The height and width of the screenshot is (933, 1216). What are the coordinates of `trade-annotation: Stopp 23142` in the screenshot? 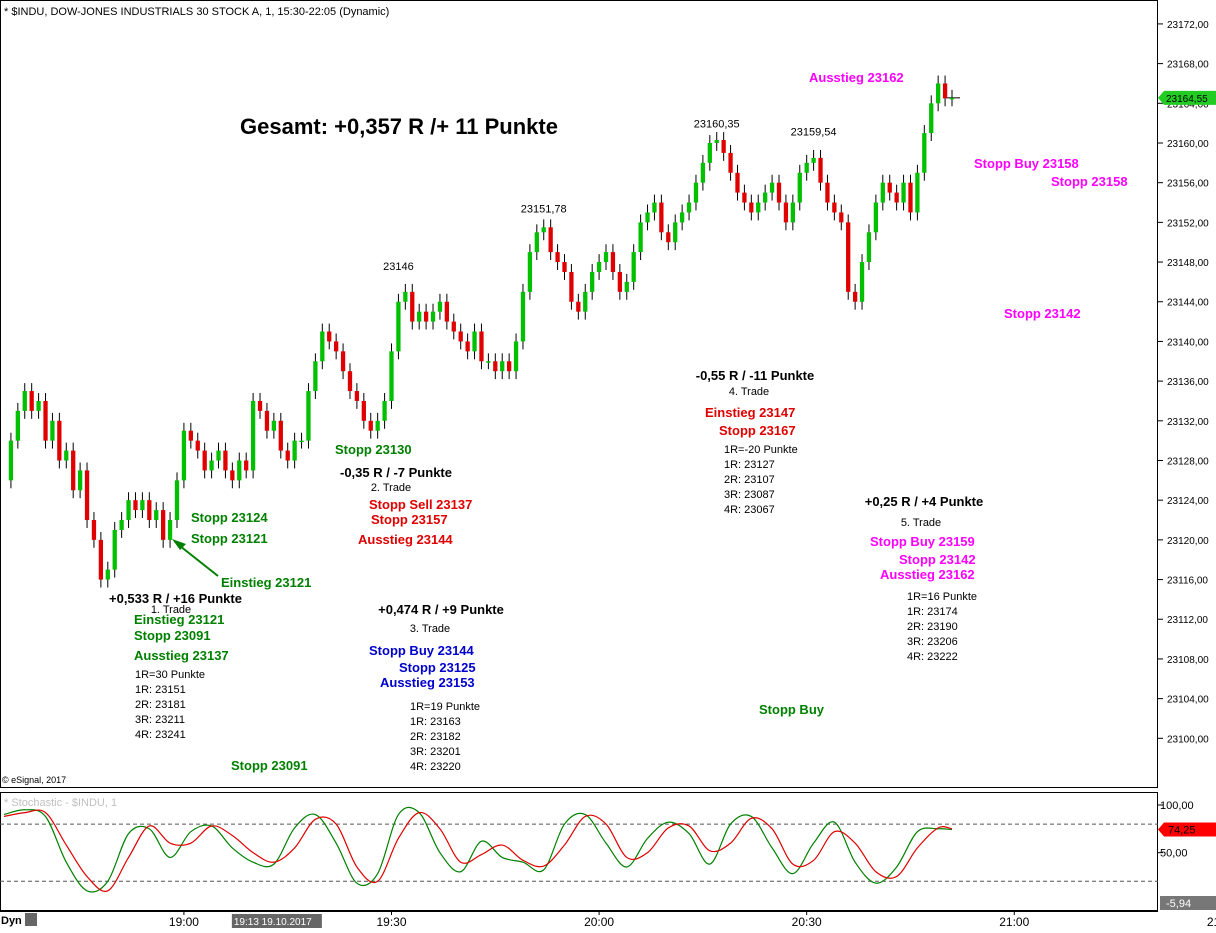 It's located at (1042, 313).